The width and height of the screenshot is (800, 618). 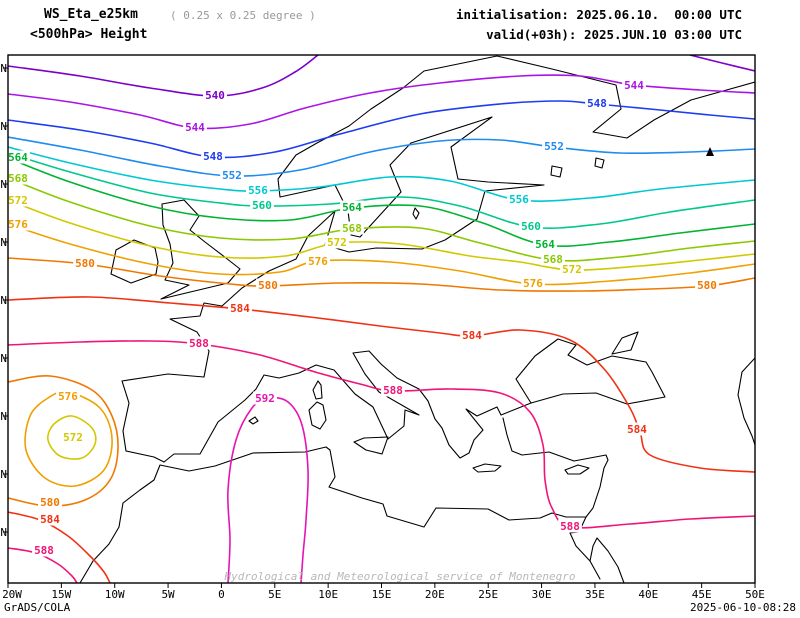 I want to click on coastline-caspian, so click(x=746, y=401).